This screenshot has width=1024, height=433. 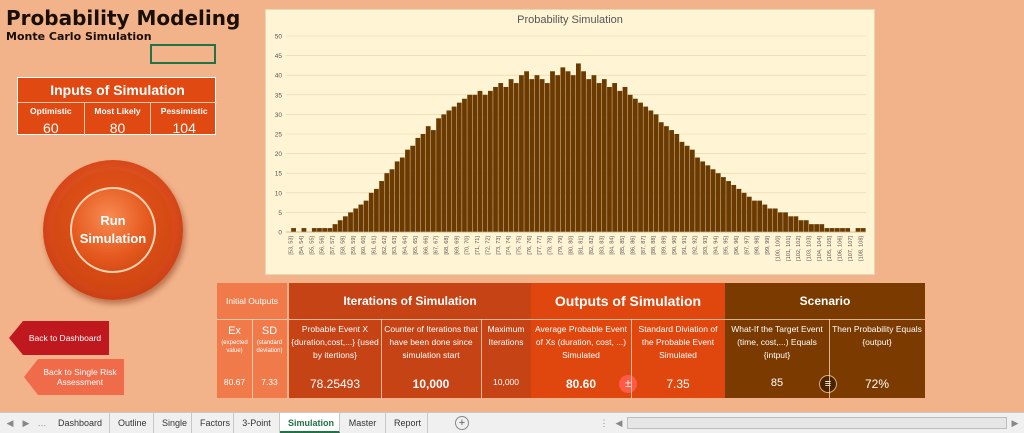 What do you see at coordinates (257, 423) in the screenshot?
I see `tab-3-point: 3-Point` at bounding box center [257, 423].